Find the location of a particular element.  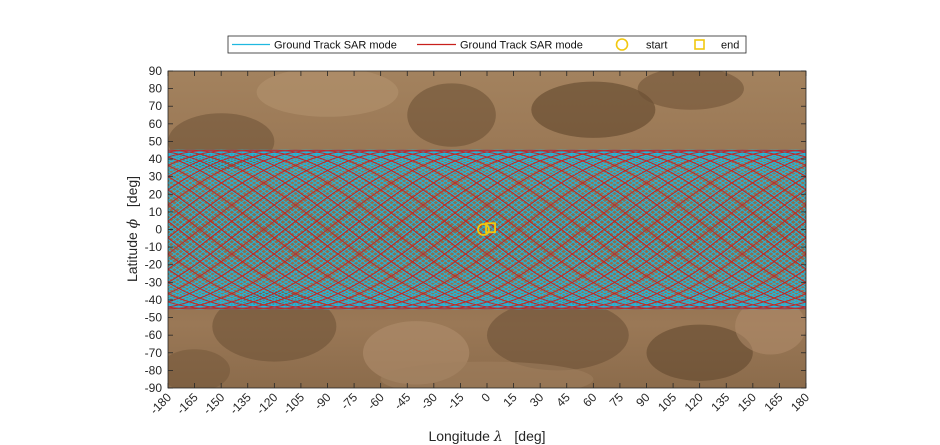

x-tick-label: -165 is located at coordinates (187, 403).